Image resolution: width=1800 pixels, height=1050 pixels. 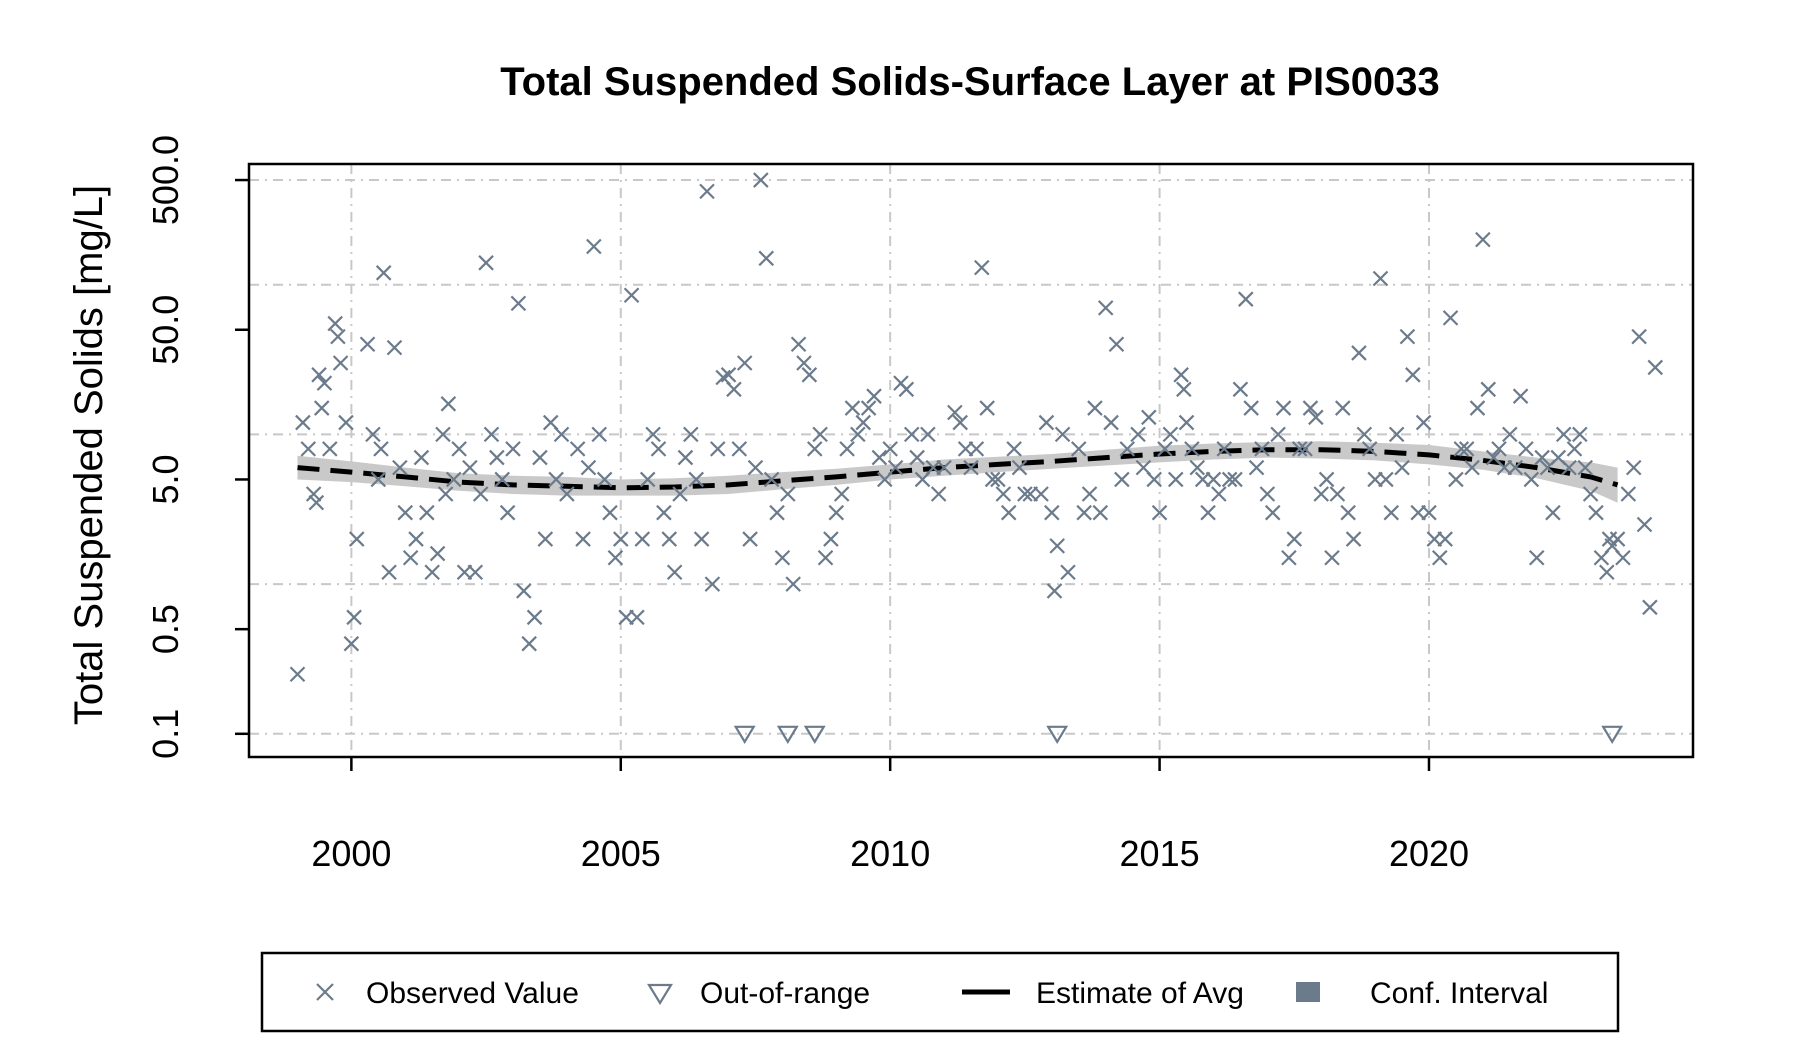 I want to click on legend-item-estimate: Estimate of Avg, so click(x=1103, y=993).